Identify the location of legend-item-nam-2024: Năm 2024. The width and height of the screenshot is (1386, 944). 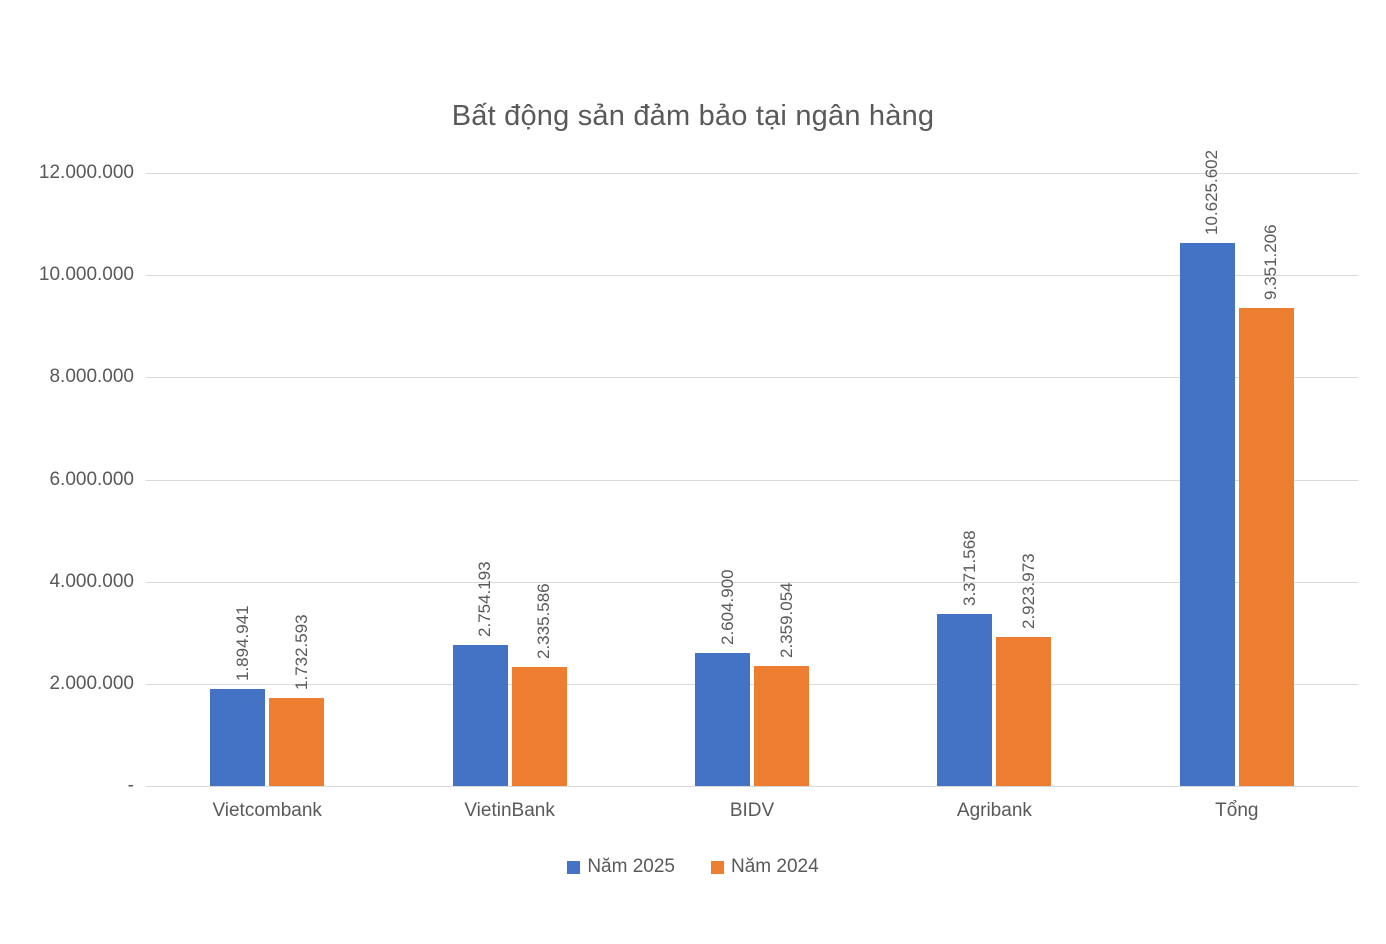
(765, 867).